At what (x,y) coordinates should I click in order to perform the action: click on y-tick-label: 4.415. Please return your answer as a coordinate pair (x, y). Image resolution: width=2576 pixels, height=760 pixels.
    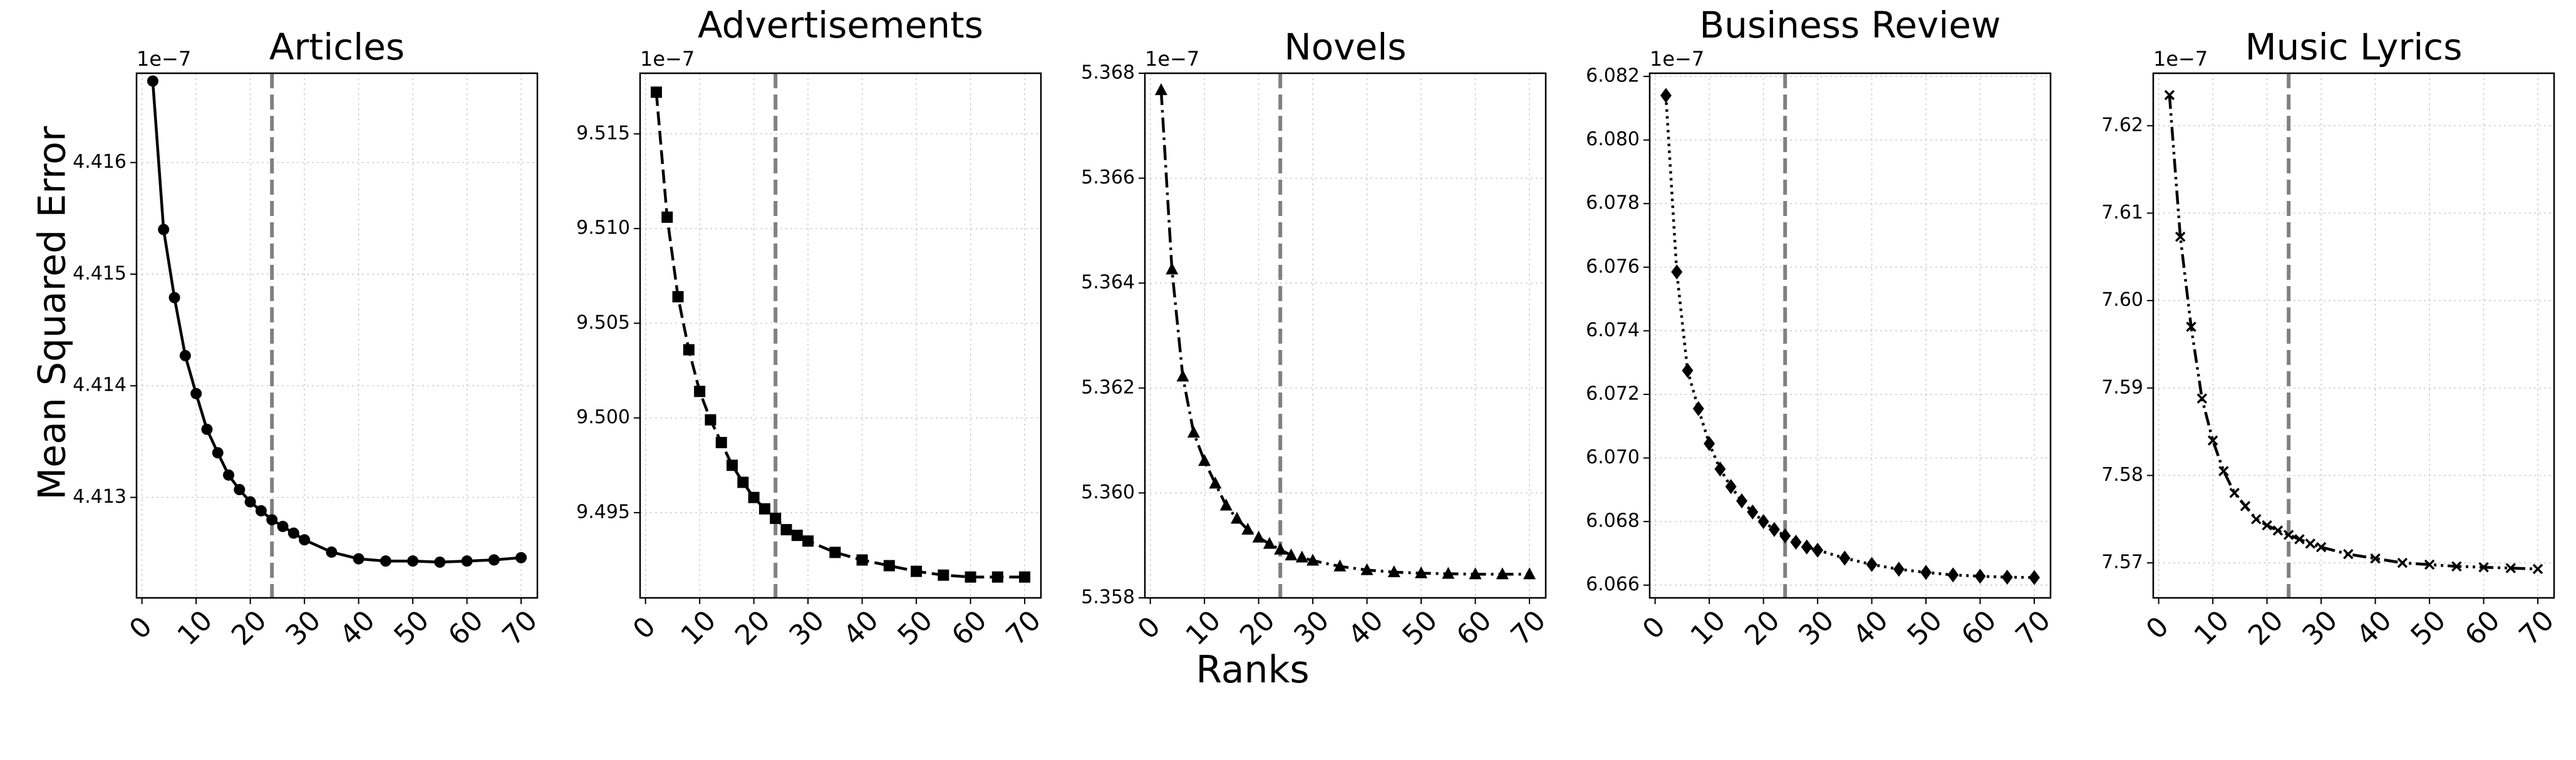
    Looking at the image, I should click on (100, 273).